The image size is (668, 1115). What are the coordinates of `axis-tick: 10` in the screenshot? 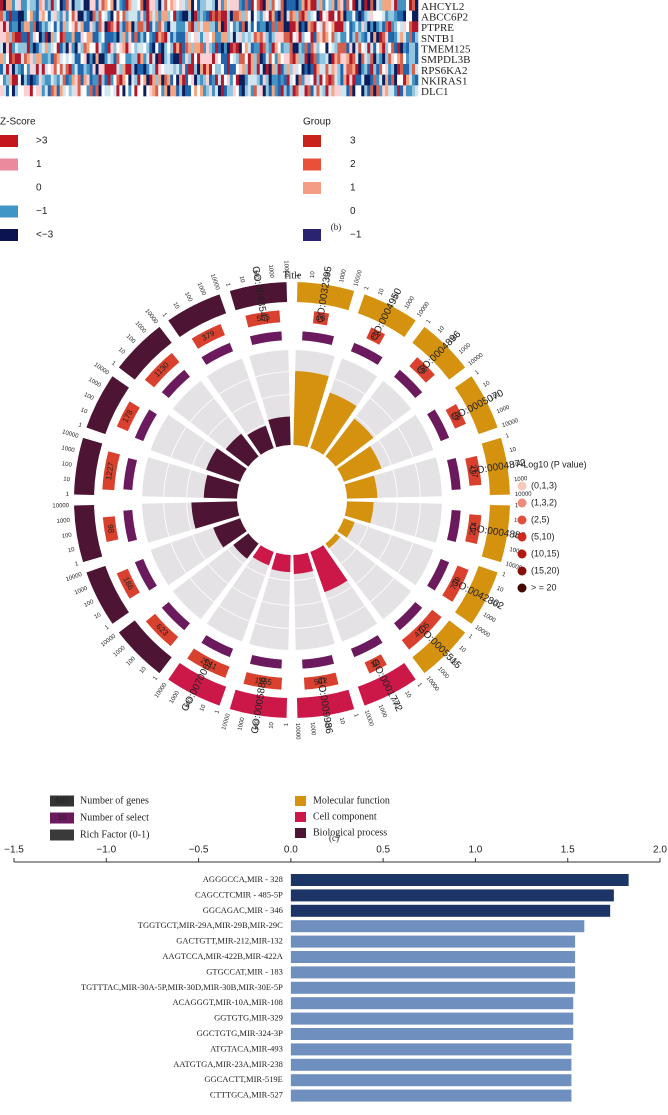 It's located at (500, 590).